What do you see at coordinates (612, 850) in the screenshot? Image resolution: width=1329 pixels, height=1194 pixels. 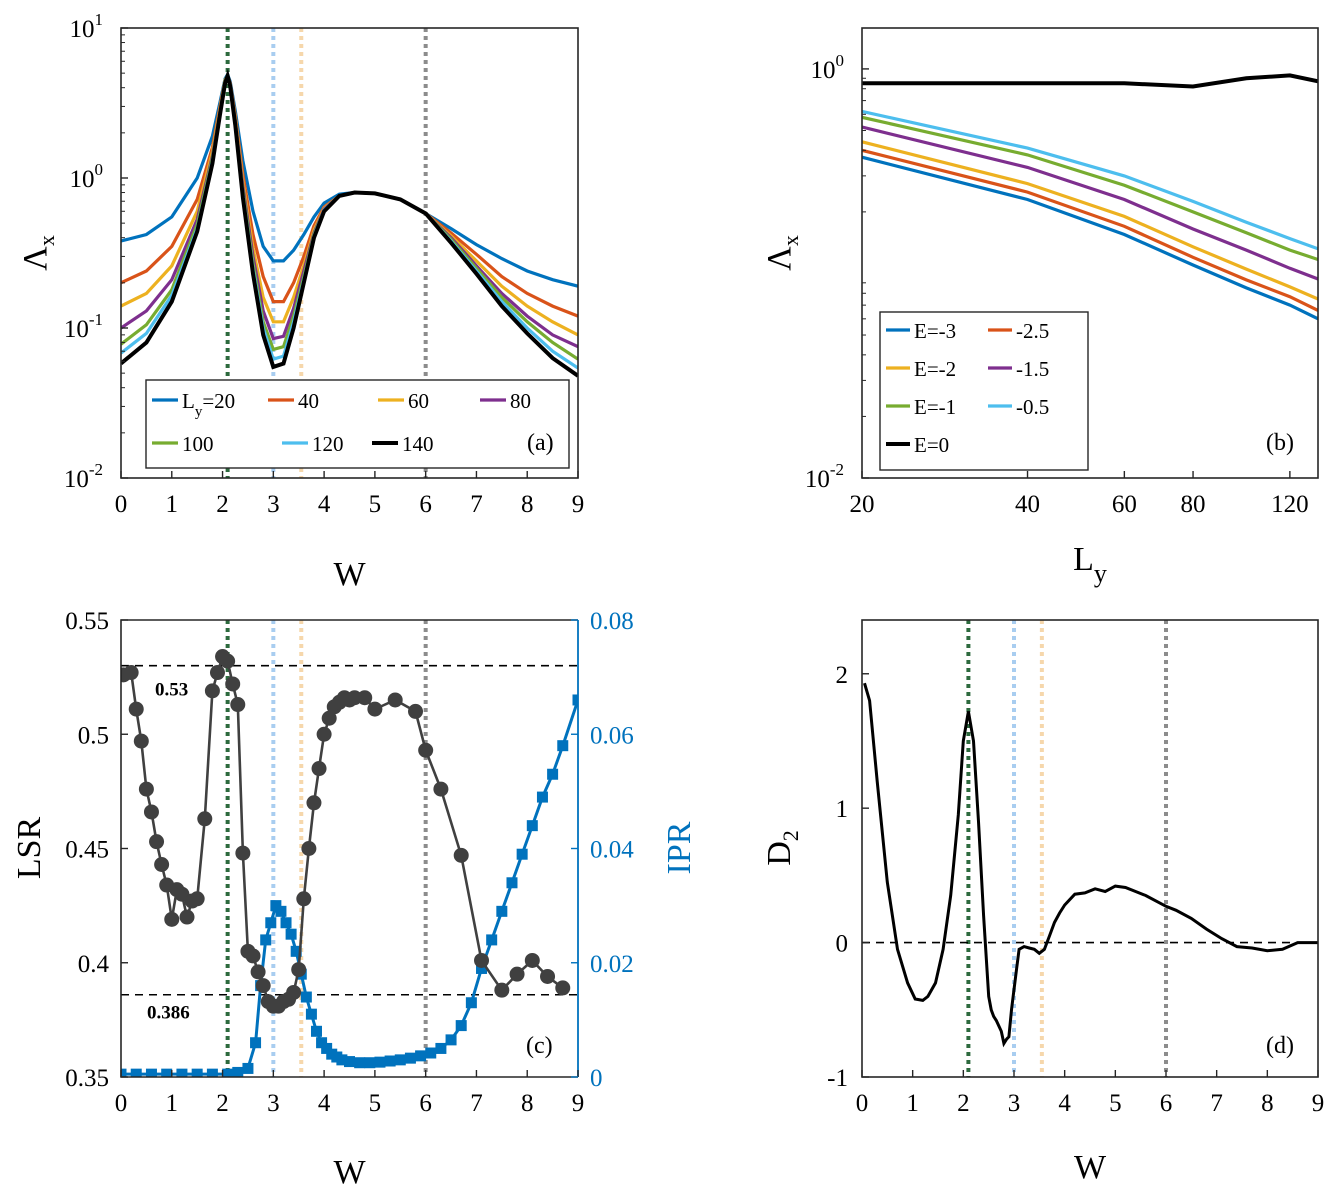 I see `c-ytick-right-label: 0.04` at bounding box center [612, 850].